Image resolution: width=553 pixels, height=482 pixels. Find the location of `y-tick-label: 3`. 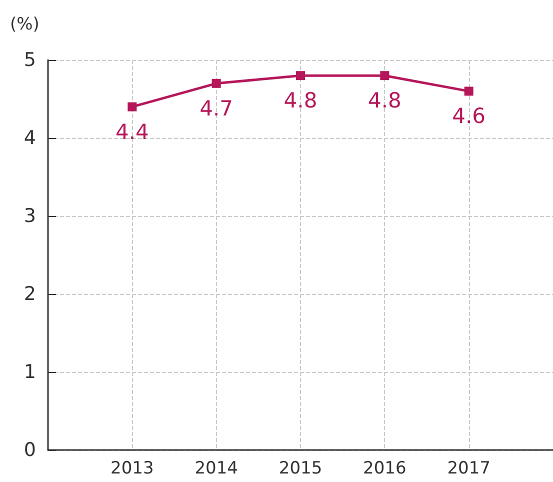

y-tick-label: 3 is located at coordinates (30, 216).